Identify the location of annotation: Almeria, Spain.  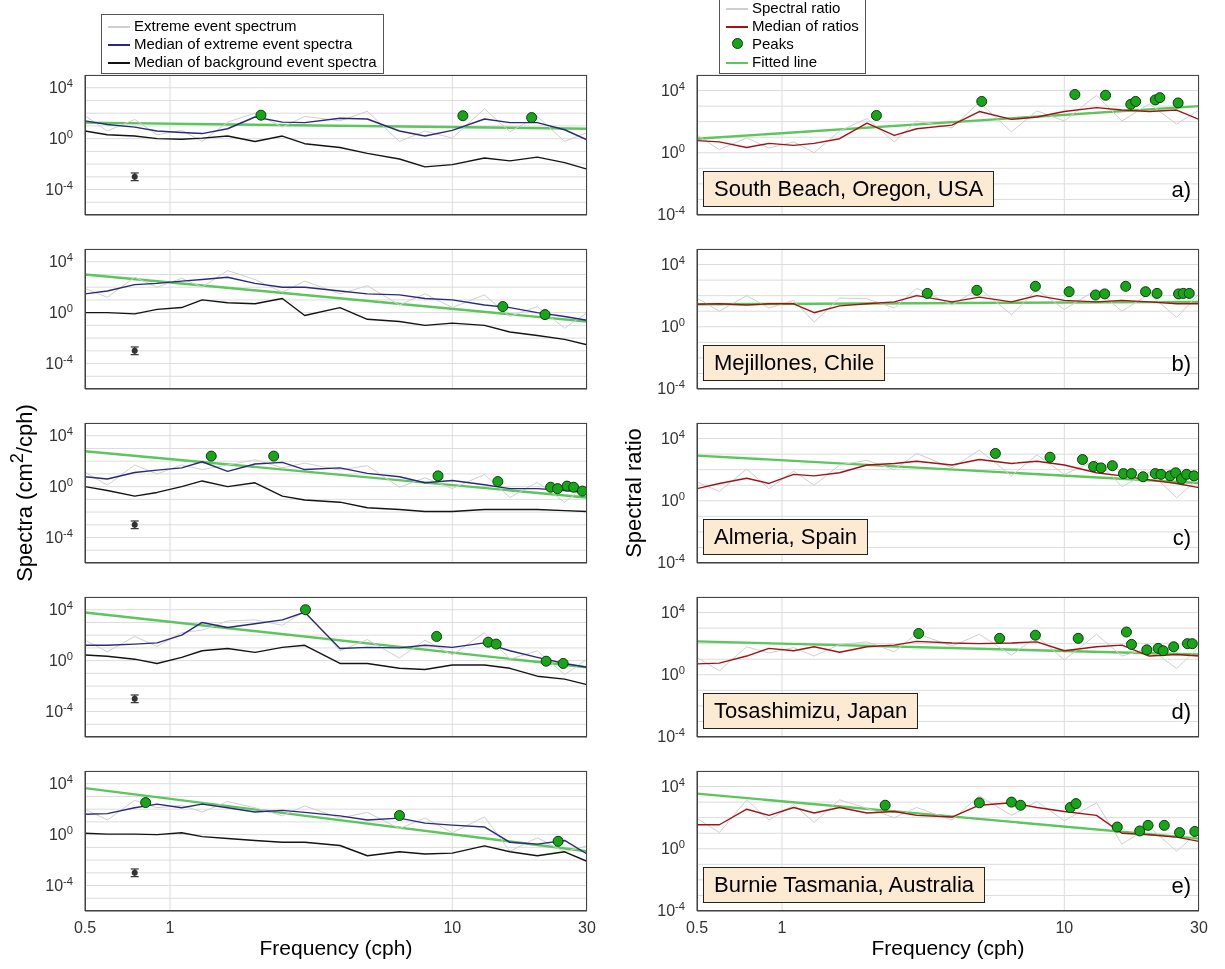
(786, 537).